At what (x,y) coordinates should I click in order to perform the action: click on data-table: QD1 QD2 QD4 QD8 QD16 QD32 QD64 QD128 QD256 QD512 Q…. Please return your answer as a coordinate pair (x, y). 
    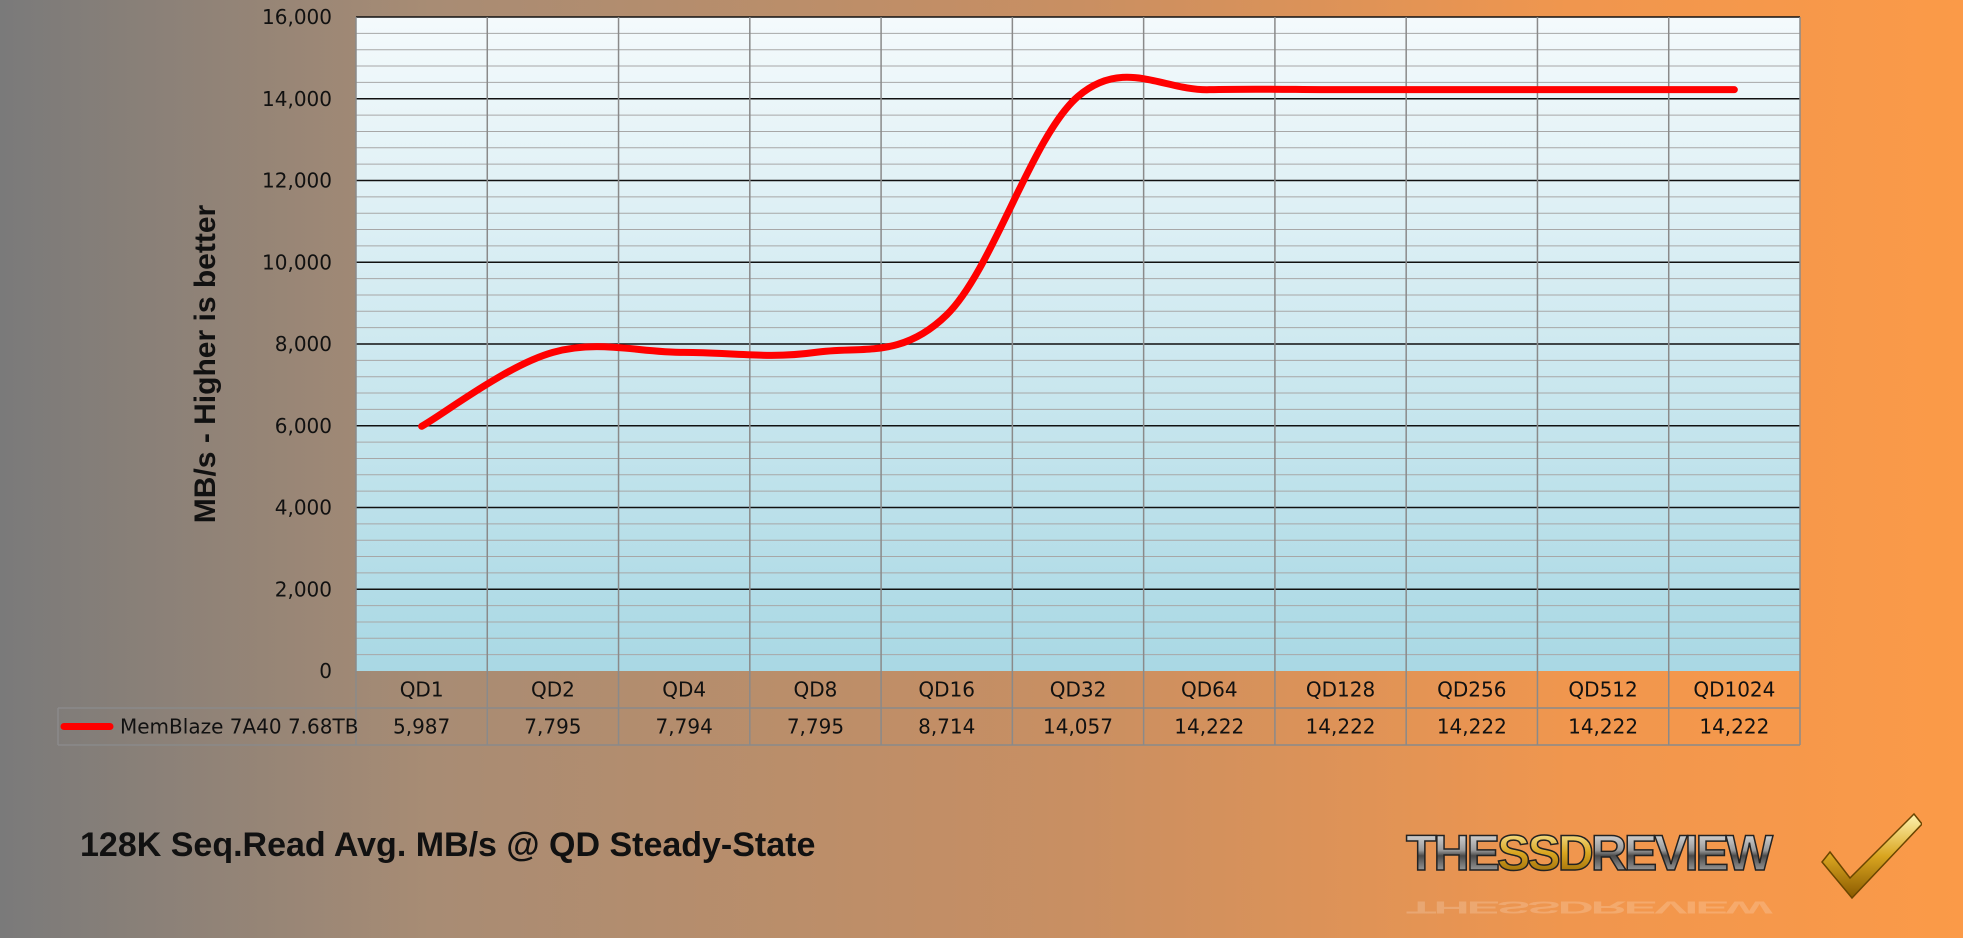
    Looking at the image, I should click on (928, 712).